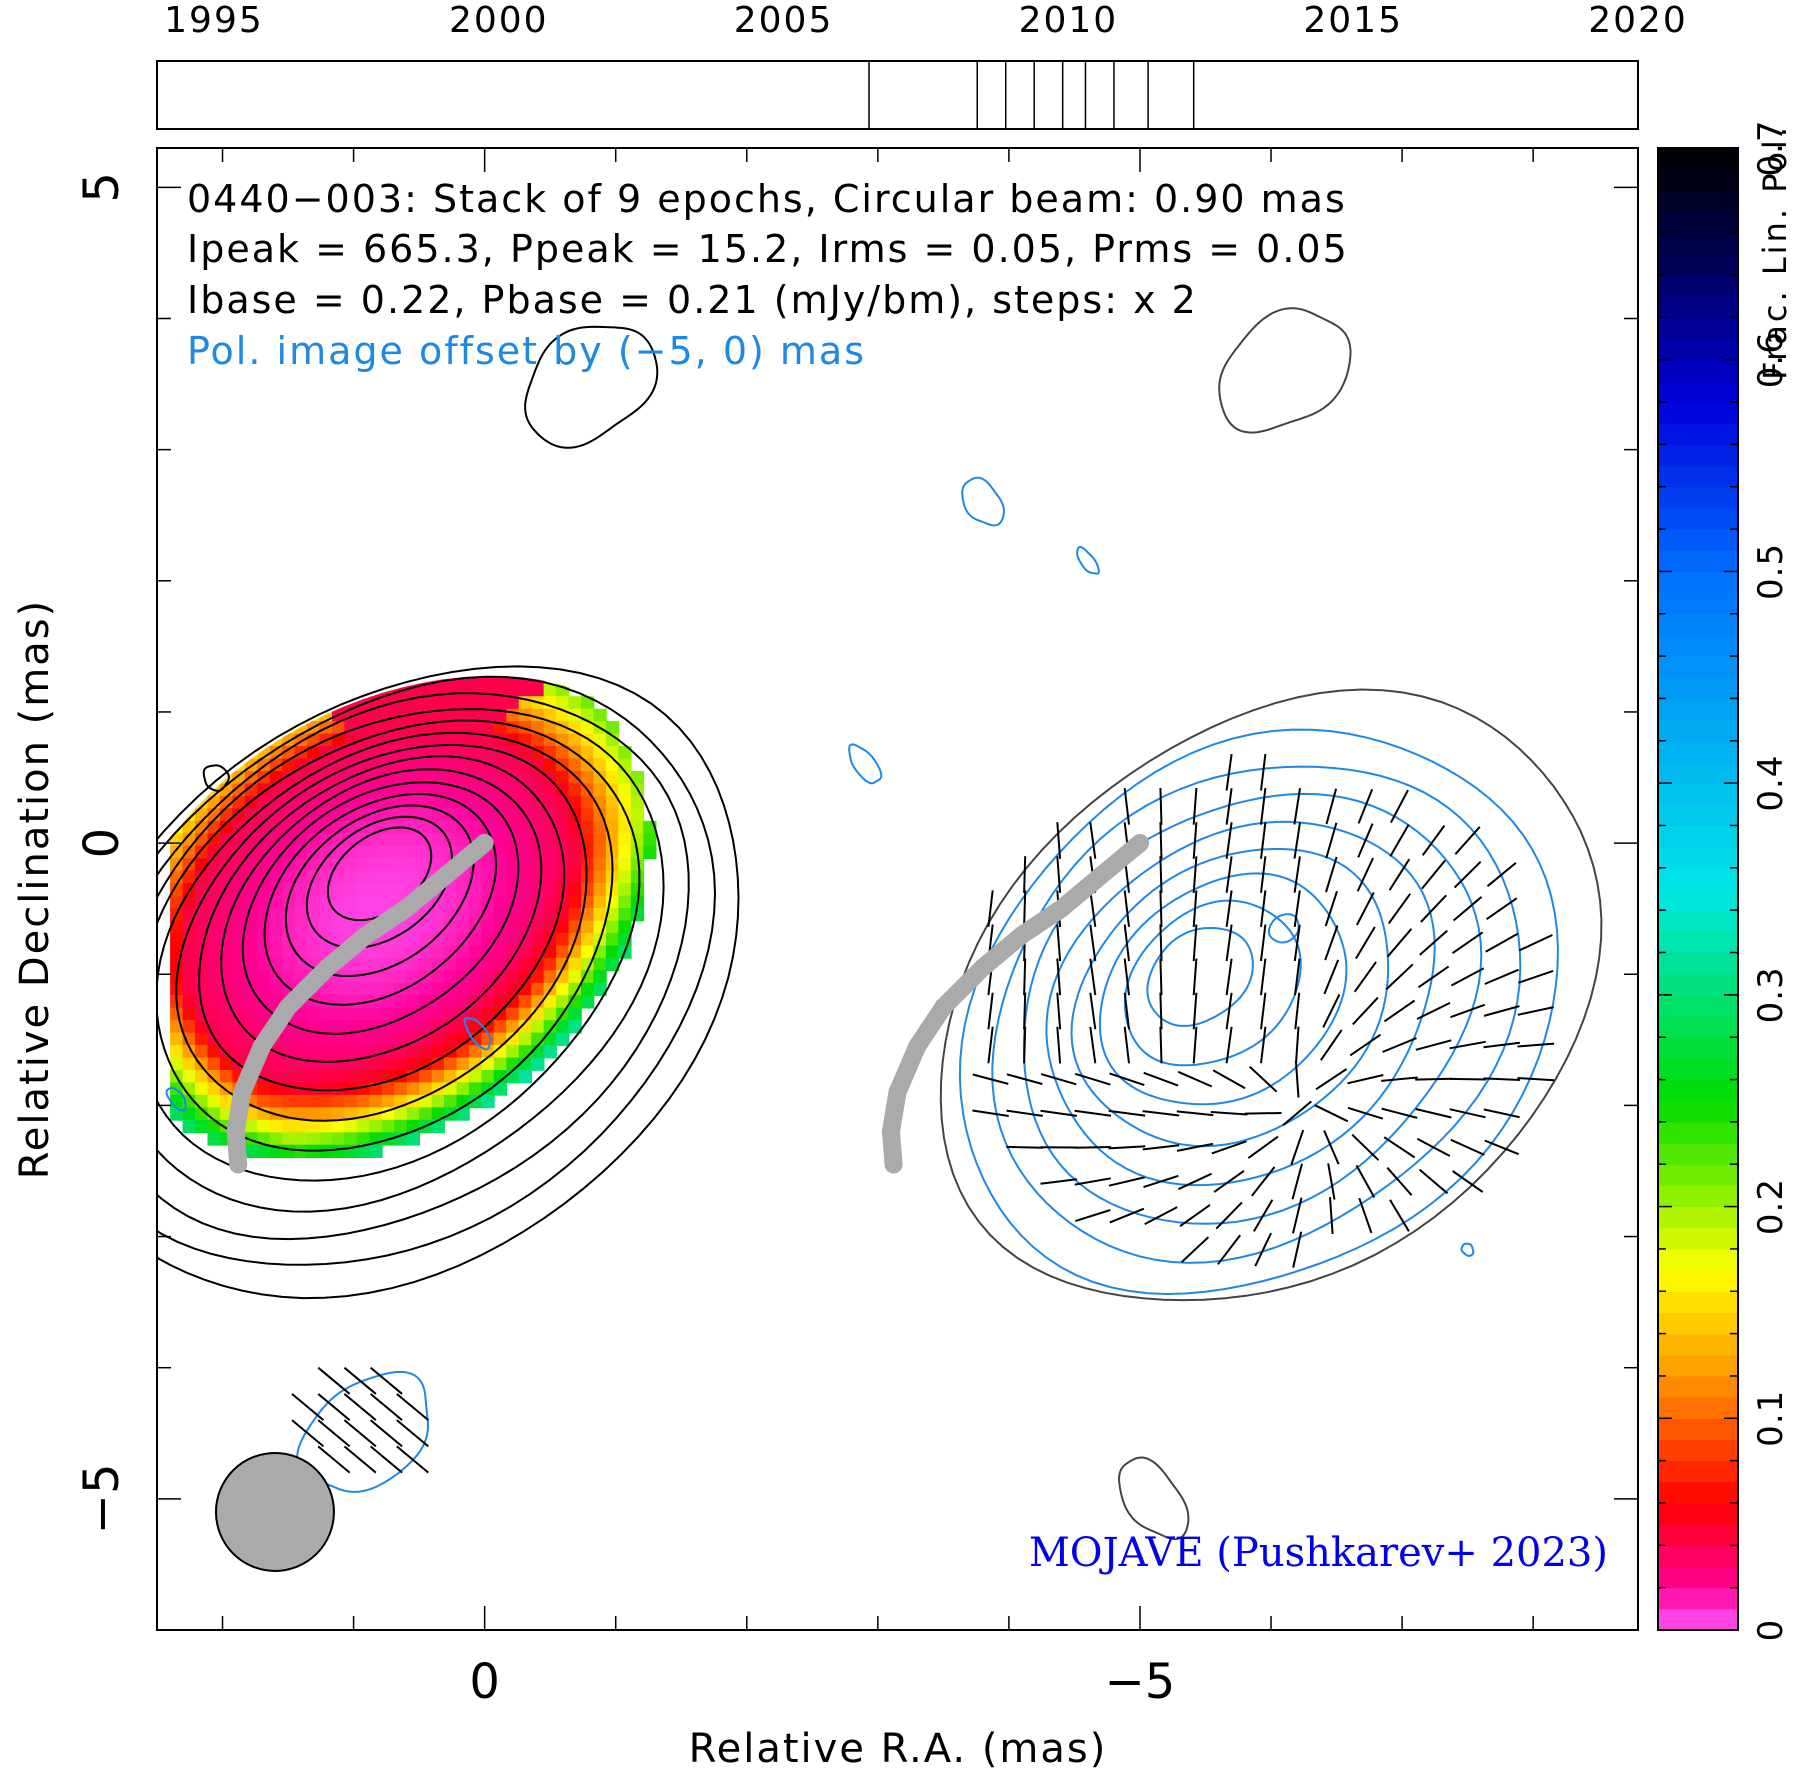 The image size is (1819, 1778). What do you see at coordinates (897, 95) in the screenshot?
I see `timeline-box` at bounding box center [897, 95].